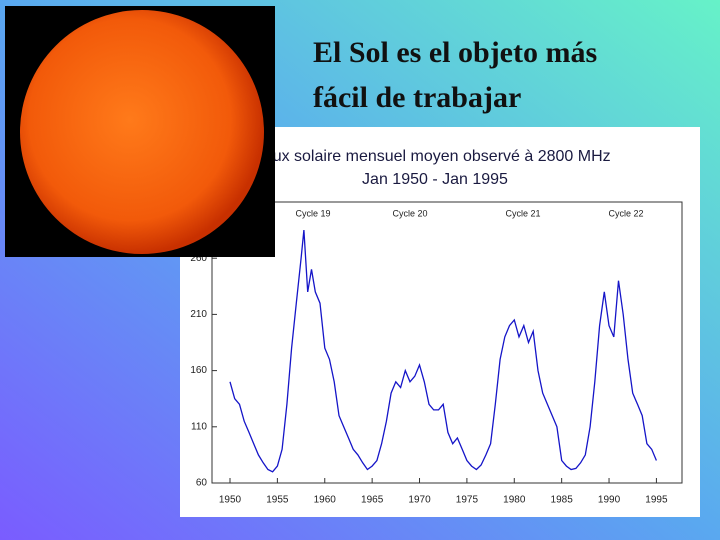 This screenshot has width=720, height=540. What do you see at coordinates (230, 500) in the screenshot?
I see `x-tick-label: 1950` at bounding box center [230, 500].